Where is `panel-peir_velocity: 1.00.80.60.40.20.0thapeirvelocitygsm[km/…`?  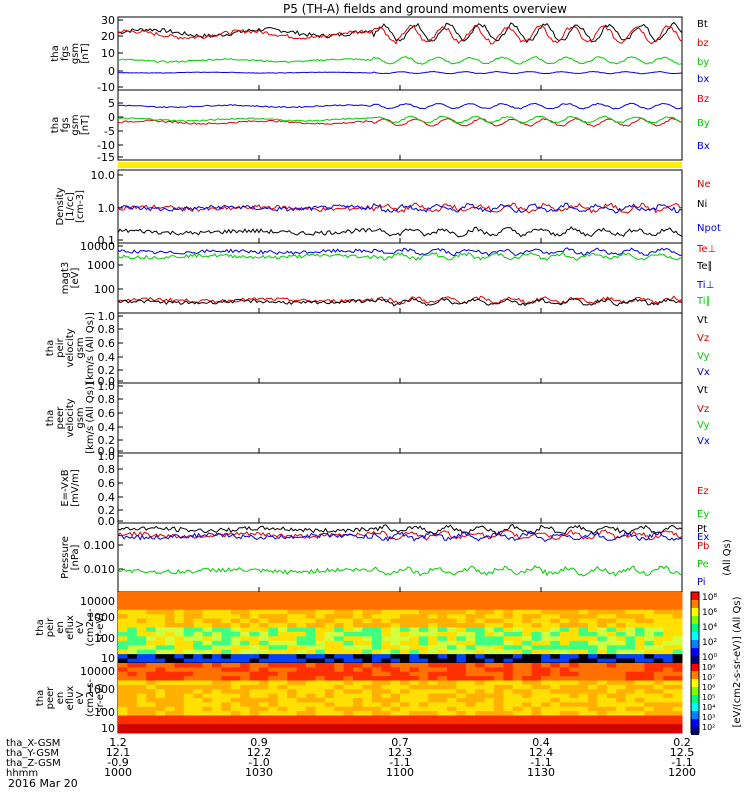 panel-peir_velocity: 1.00.80.60.40.20.0thapeirvelocitygsm[km/… is located at coordinates (377, 349).